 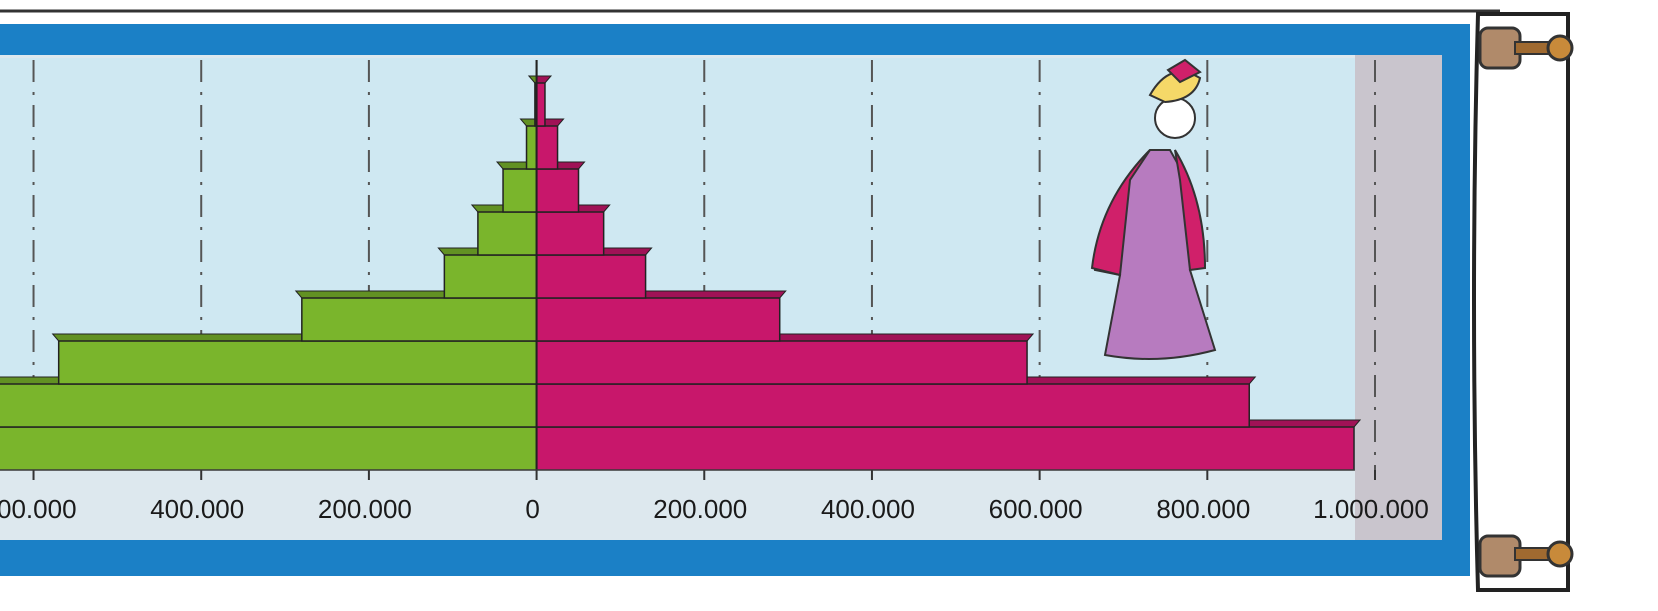 What do you see at coordinates (1175, 118) in the screenshot?
I see `head` at bounding box center [1175, 118].